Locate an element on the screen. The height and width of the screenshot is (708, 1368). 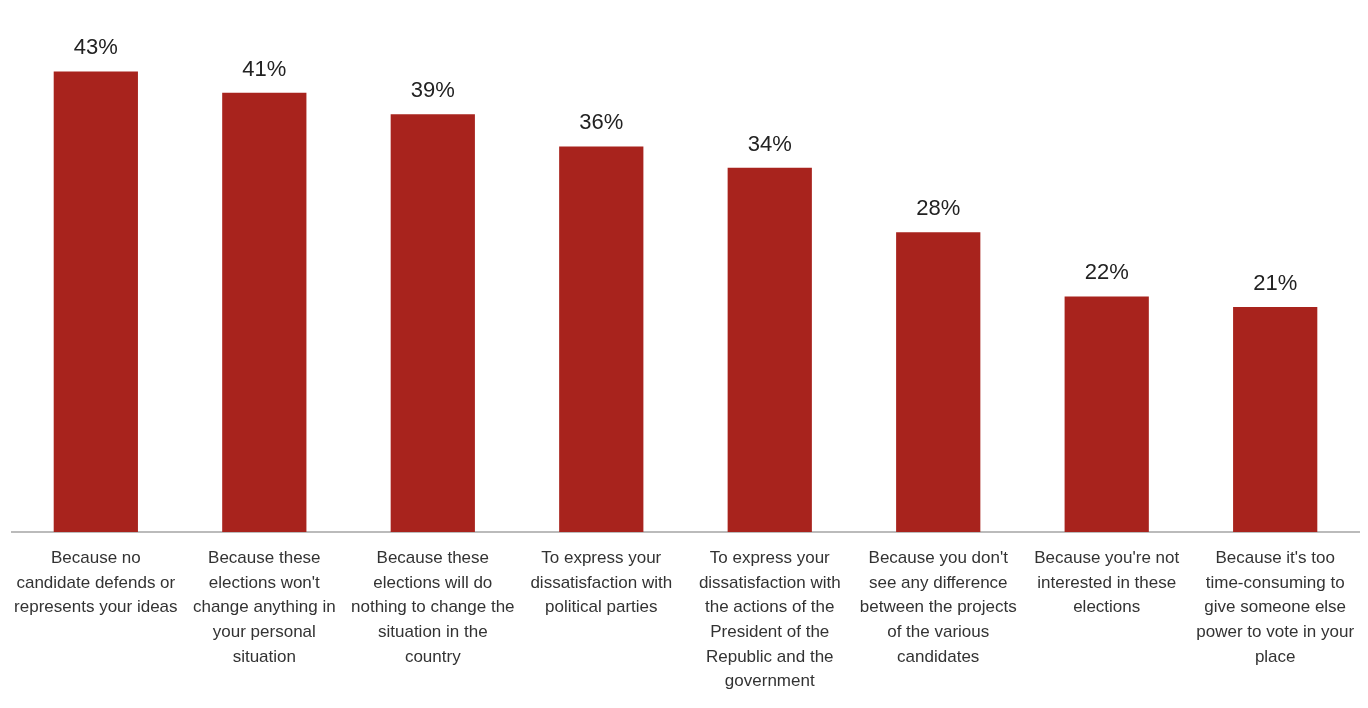
data-label: 22% is located at coordinates (1106, 272).